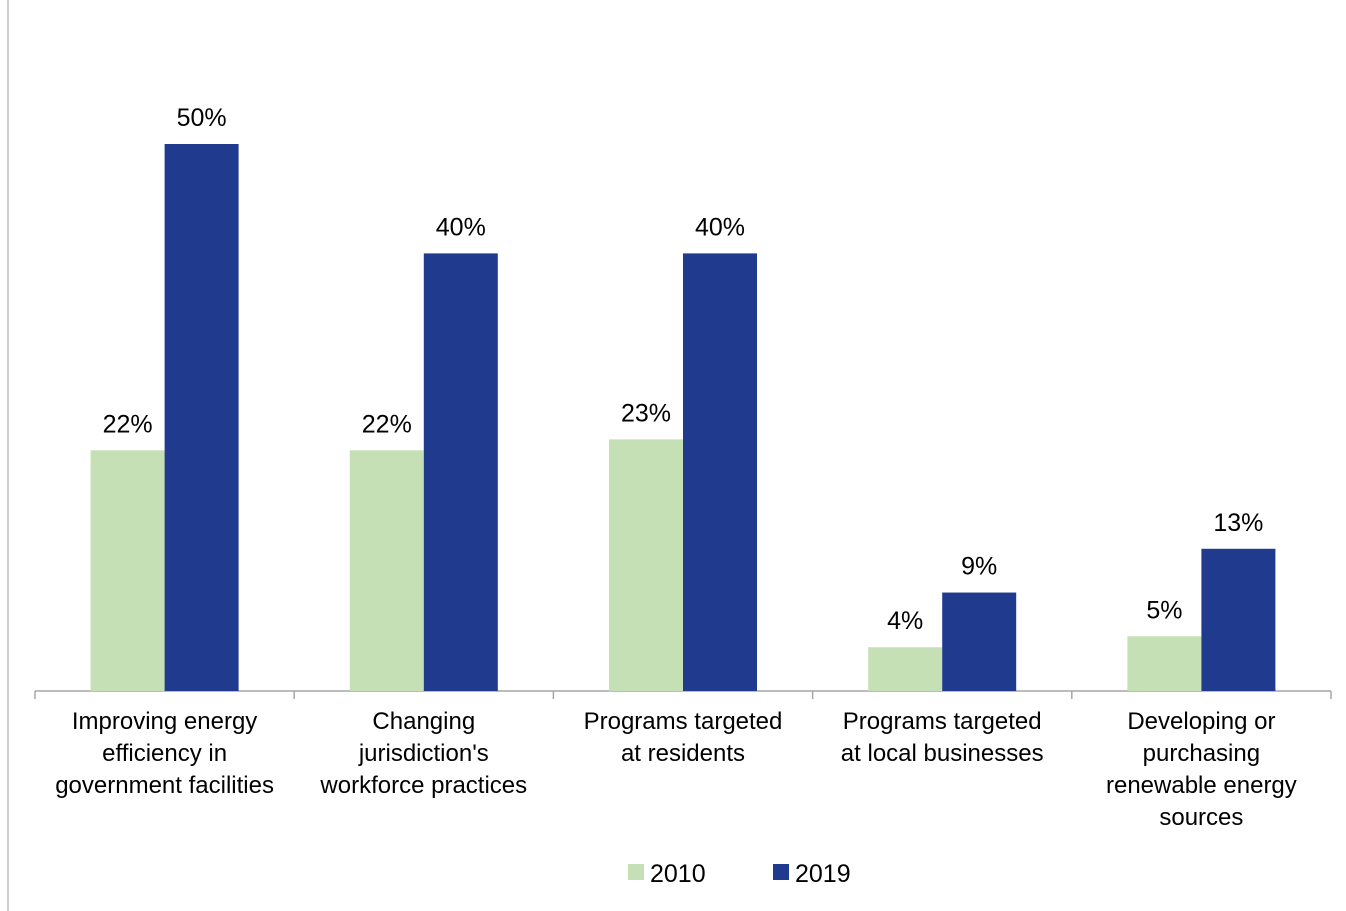 The height and width of the screenshot is (911, 1346). Describe the element at coordinates (678, 874) in the screenshot. I see `legend-label: 2010` at that location.